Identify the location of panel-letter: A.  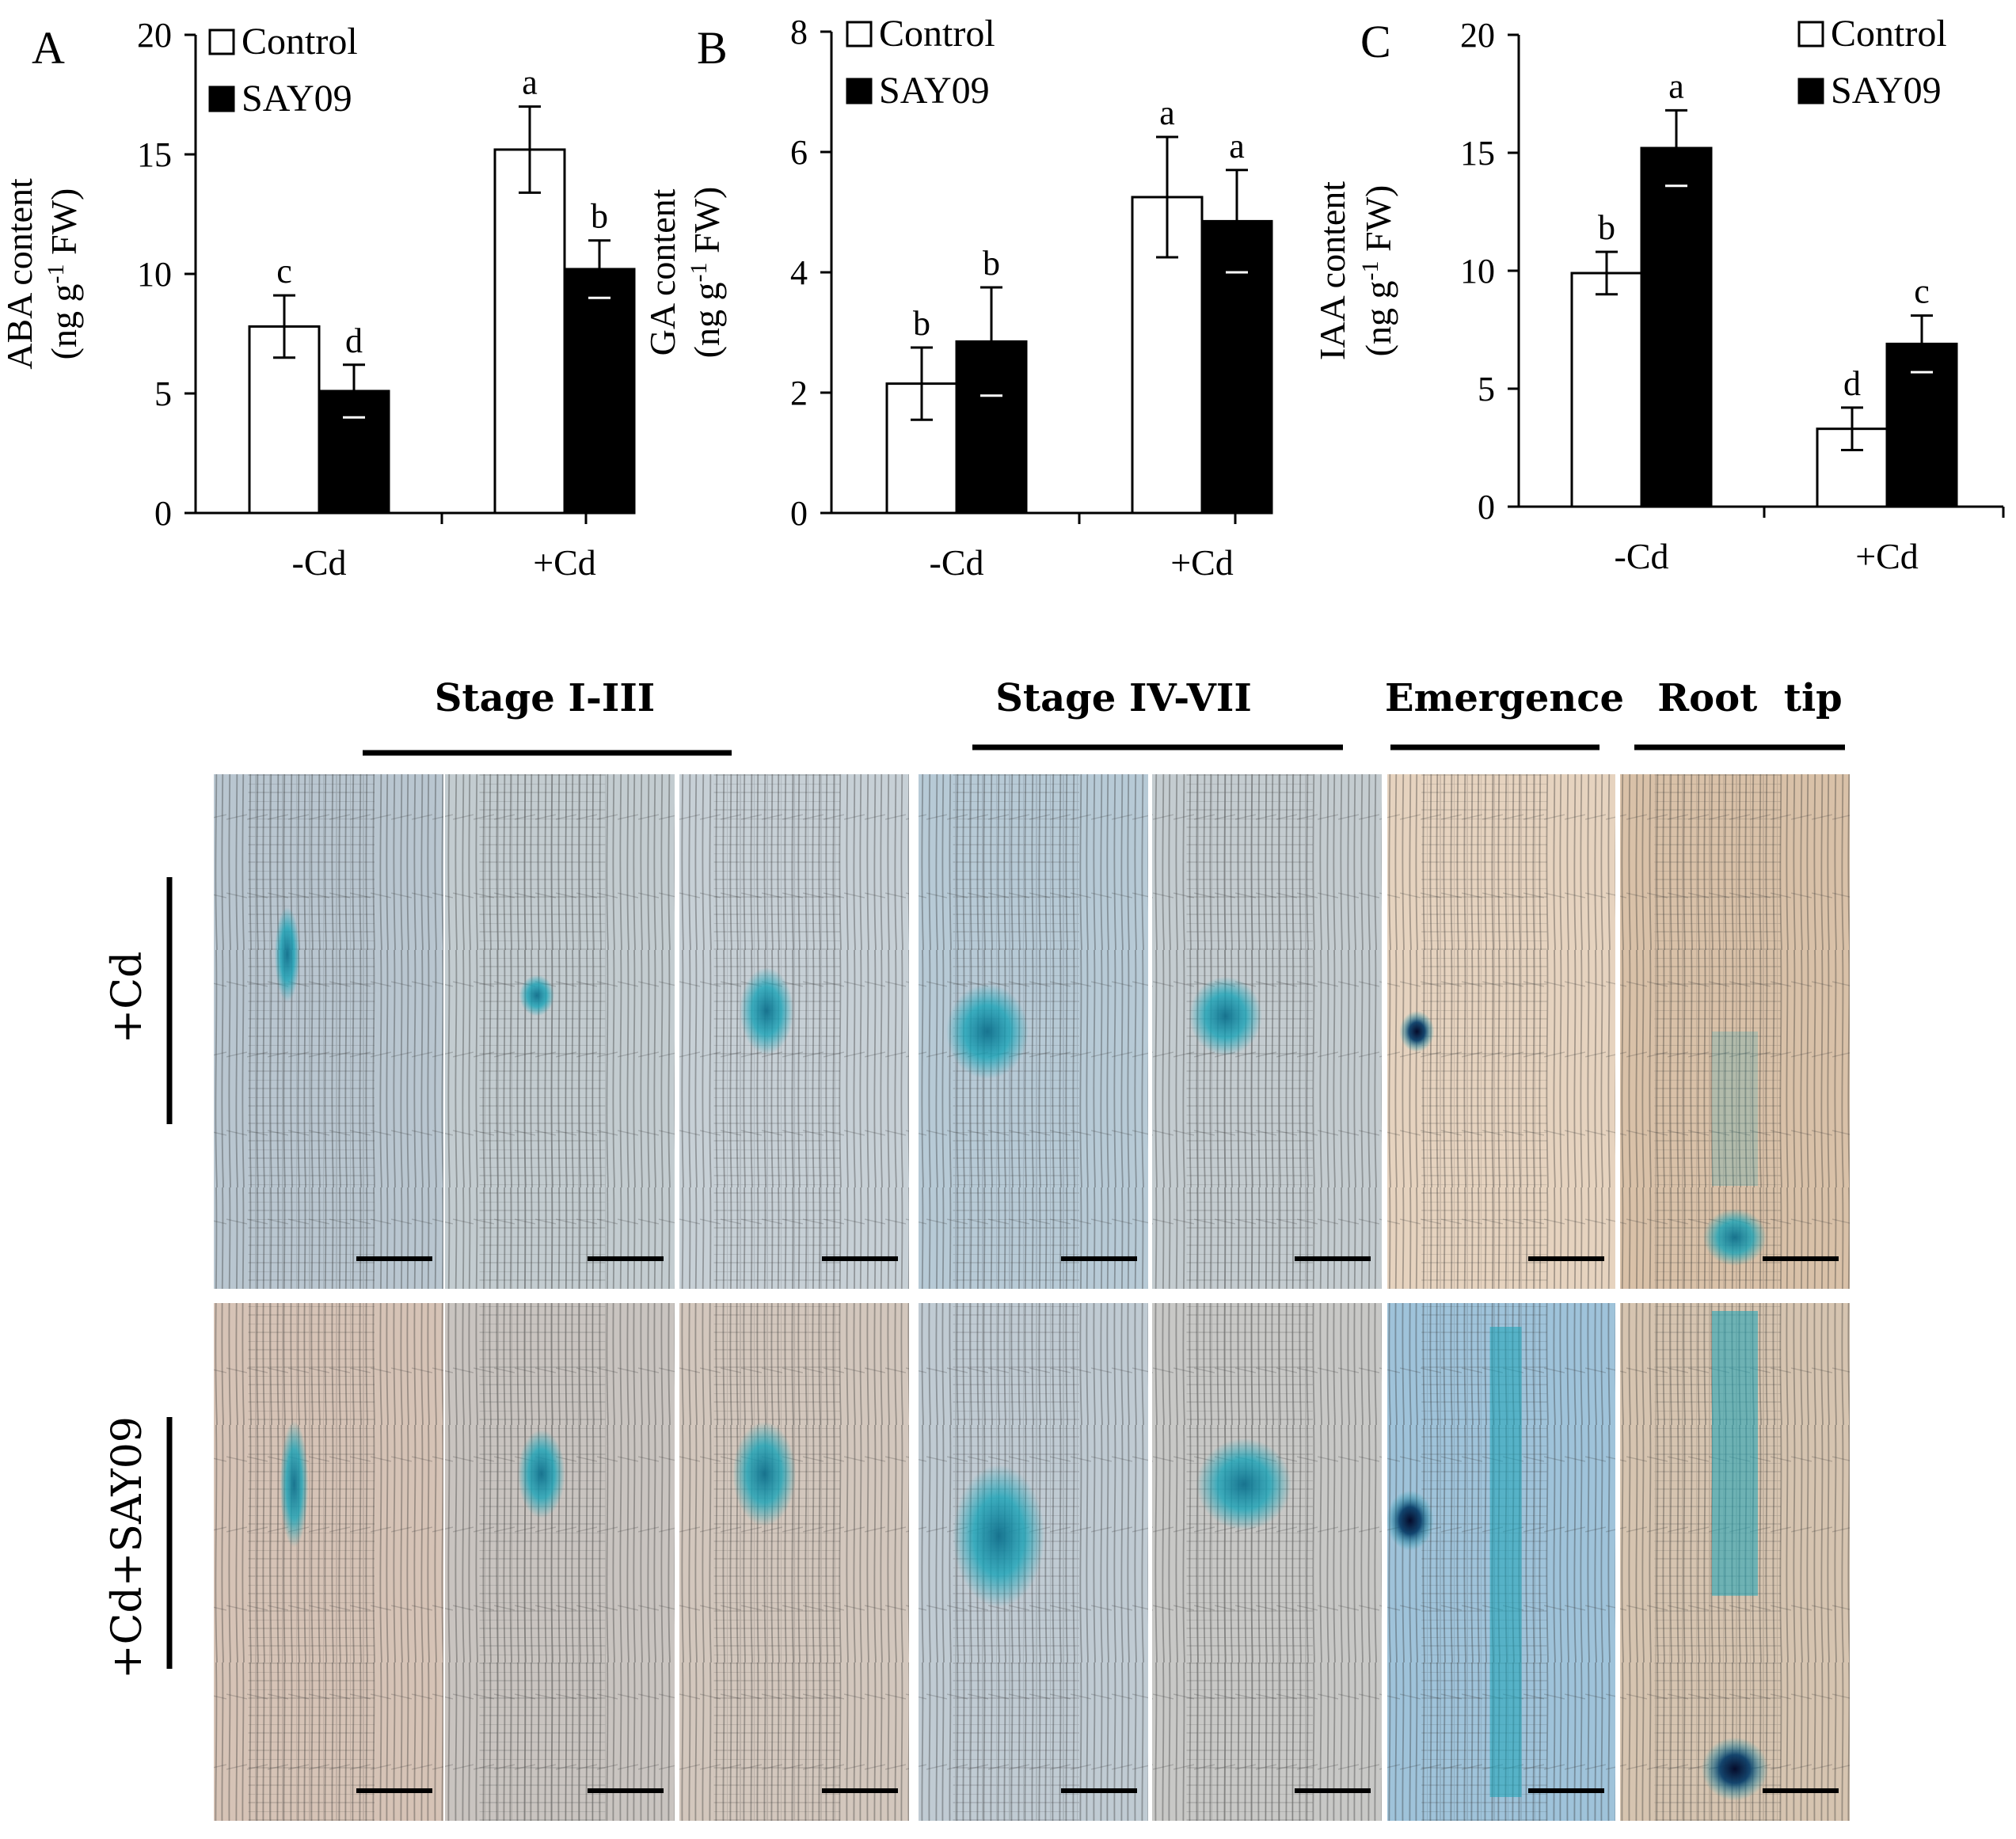
(48, 48).